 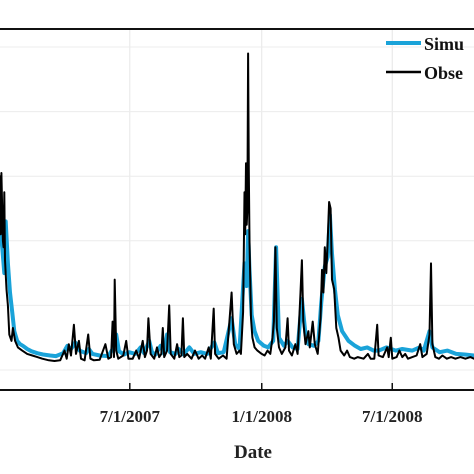 I want to click on legend: Simu Obse, so click(x=425, y=58).